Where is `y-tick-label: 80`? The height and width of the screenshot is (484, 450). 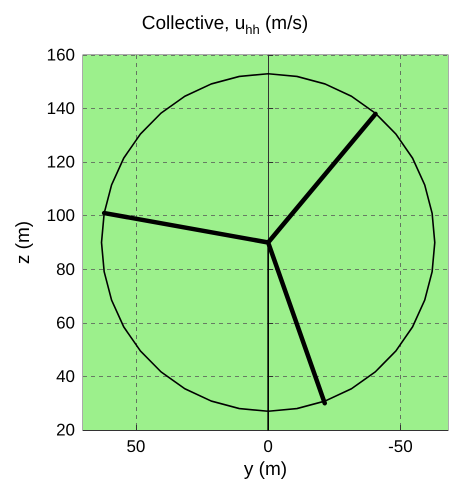
y-tick-label: 80 is located at coordinates (65, 269).